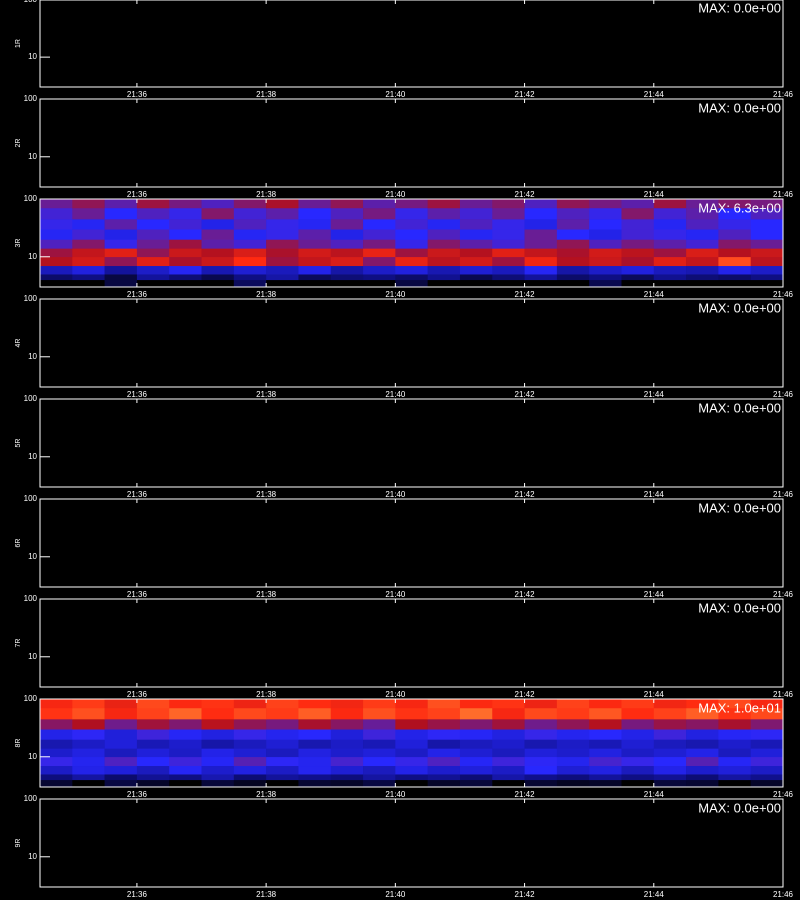 Image resolution: width=800 pixels, height=900 pixels. I want to click on x-tick-label: 21:36, so click(137, 94).